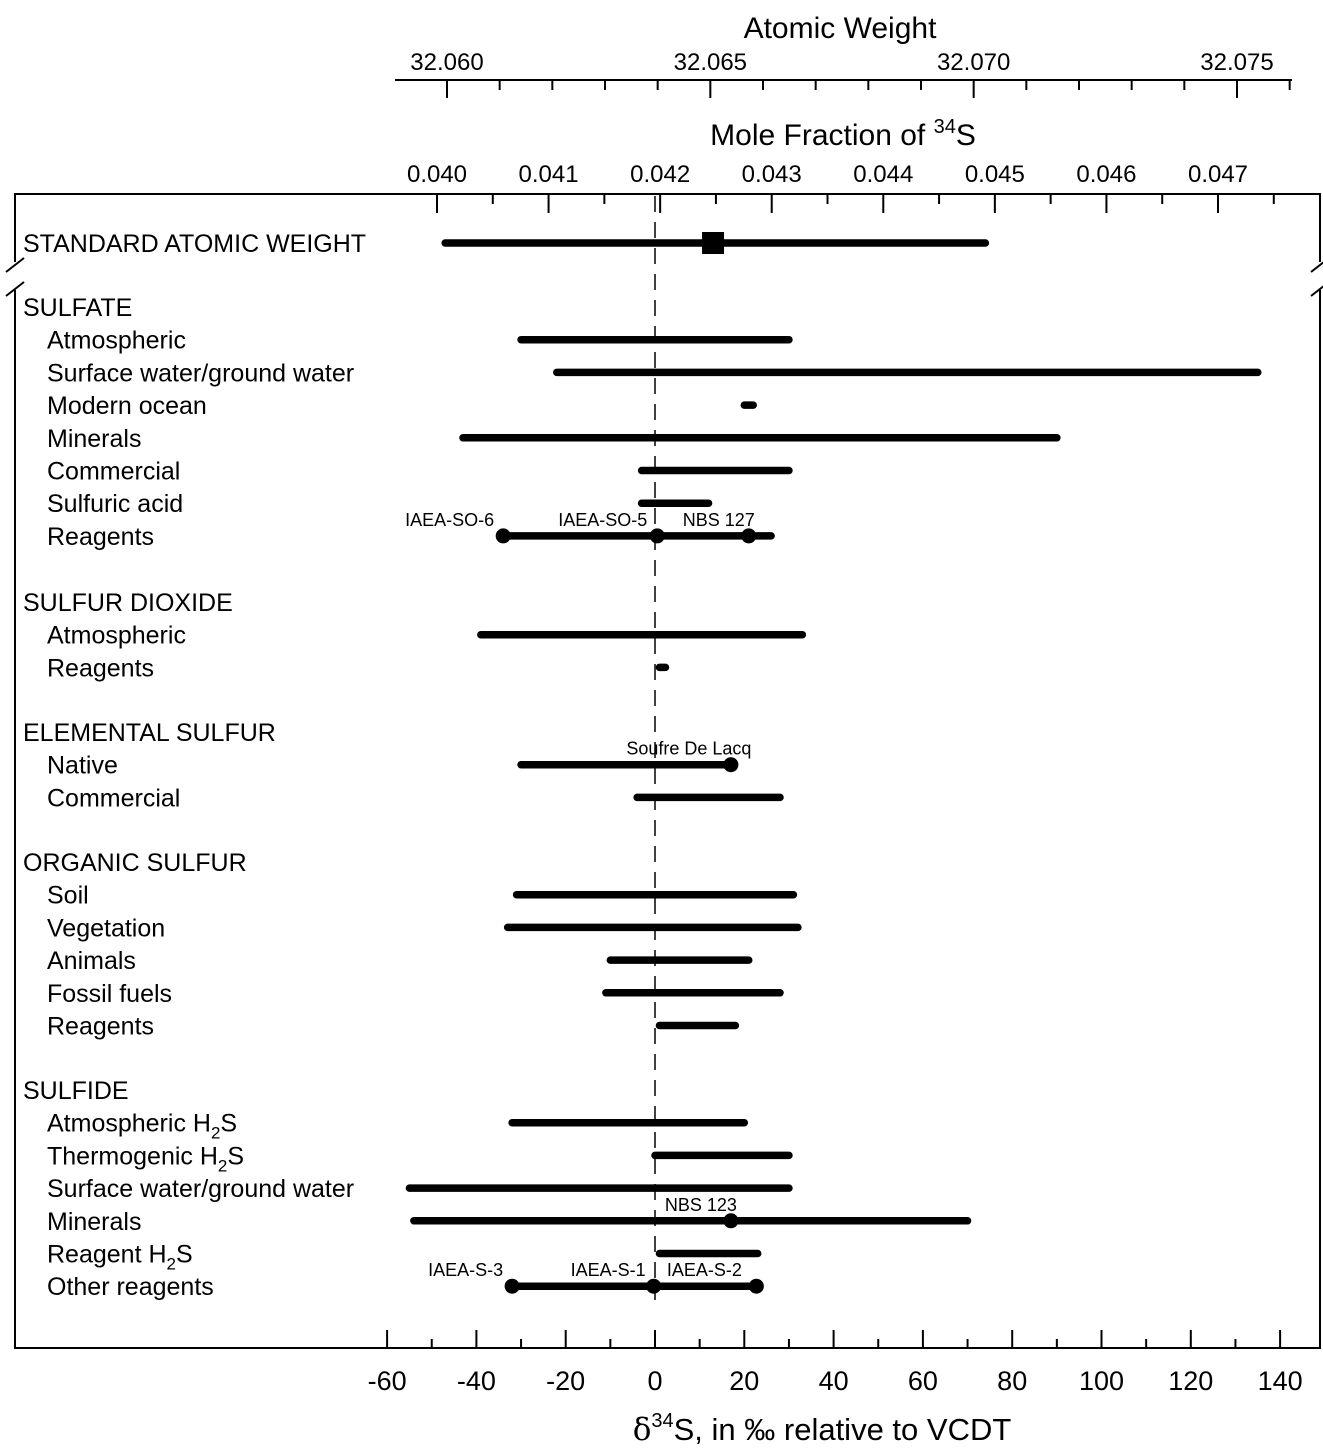 The width and height of the screenshot is (1323, 1449). What do you see at coordinates (107, 1255) in the screenshot?
I see `row-label-text: Reagent H` at bounding box center [107, 1255].